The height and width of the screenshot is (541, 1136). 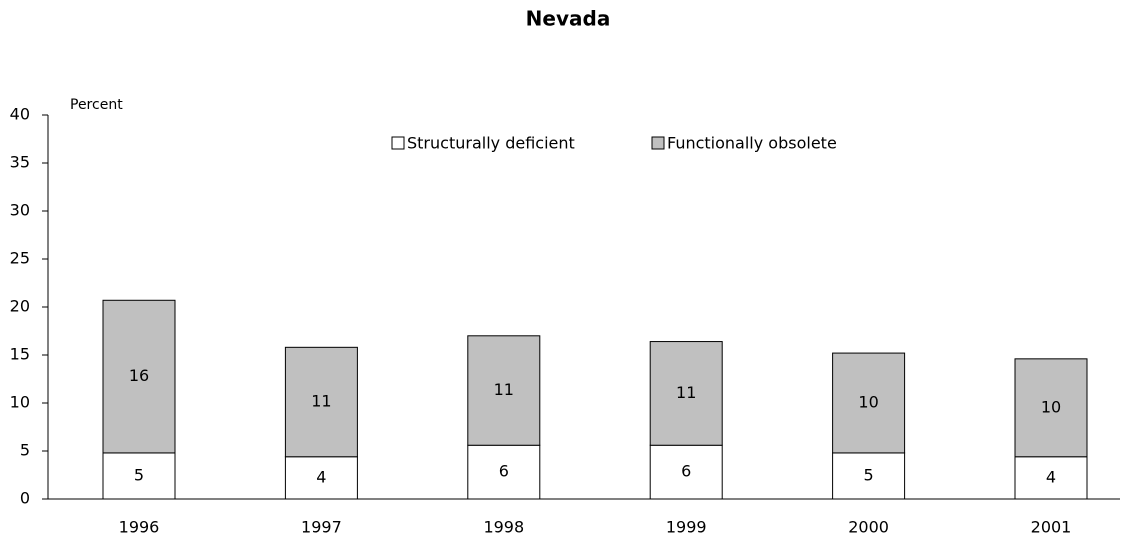 I want to click on x-tick-label: 1996, so click(x=139, y=527).